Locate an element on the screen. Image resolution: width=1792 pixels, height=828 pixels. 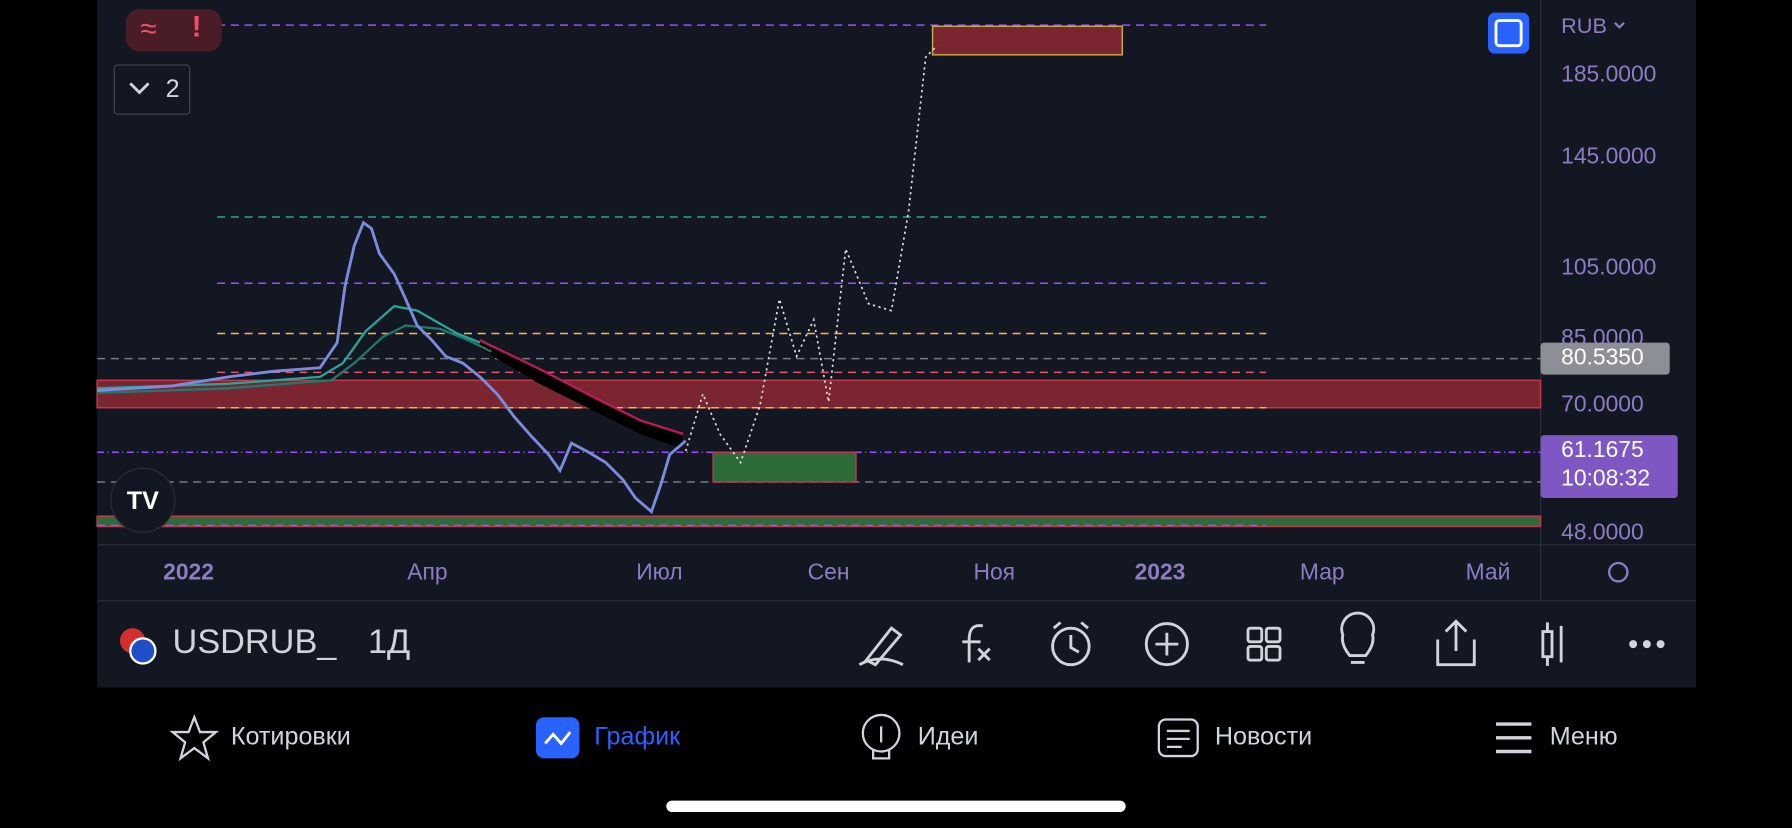
time-label: Сен is located at coordinates (829, 571).